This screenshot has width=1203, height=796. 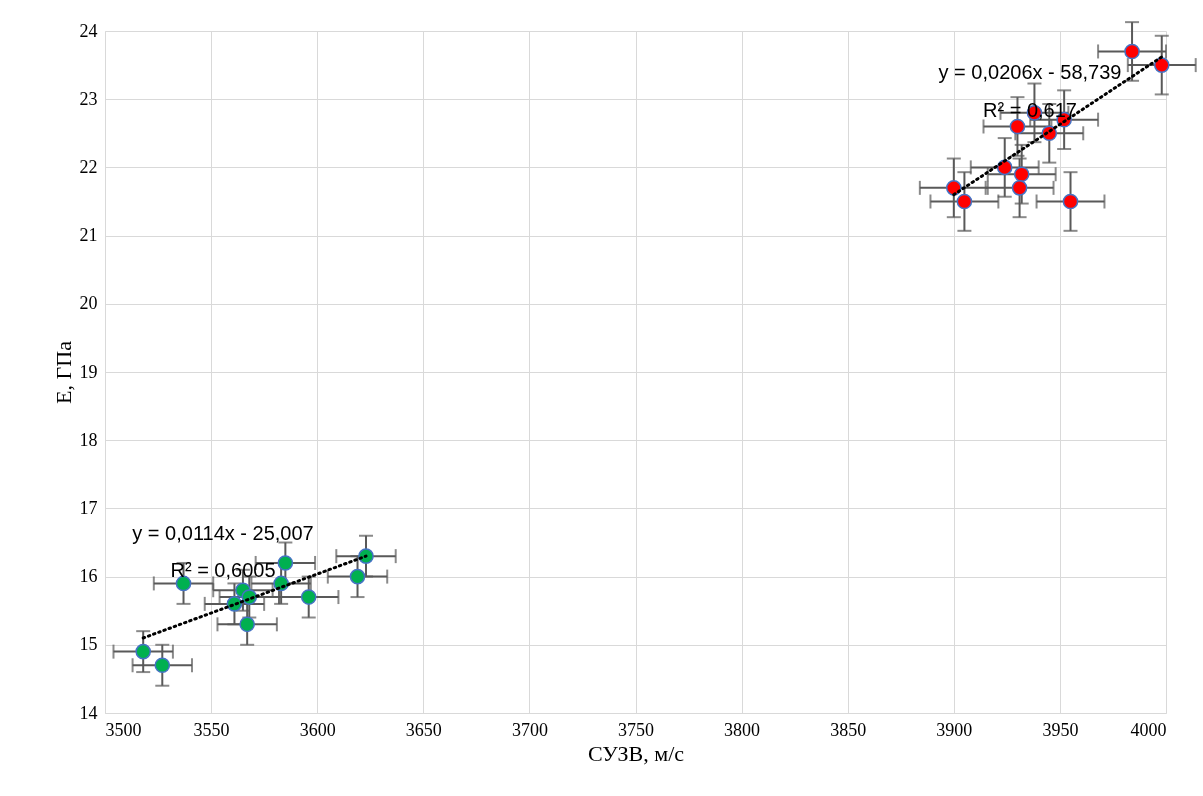 I want to click on y-tick-label: 21, so click(x=88, y=235).